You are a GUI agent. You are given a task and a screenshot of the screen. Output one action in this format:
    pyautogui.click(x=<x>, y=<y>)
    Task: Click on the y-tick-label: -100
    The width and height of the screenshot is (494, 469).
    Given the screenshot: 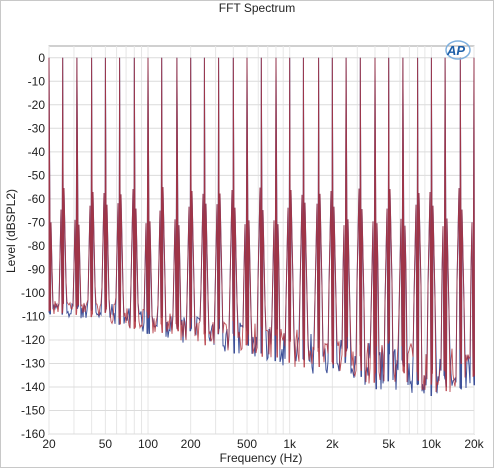 What is the action you would take?
    pyautogui.click(x=33, y=293)
    